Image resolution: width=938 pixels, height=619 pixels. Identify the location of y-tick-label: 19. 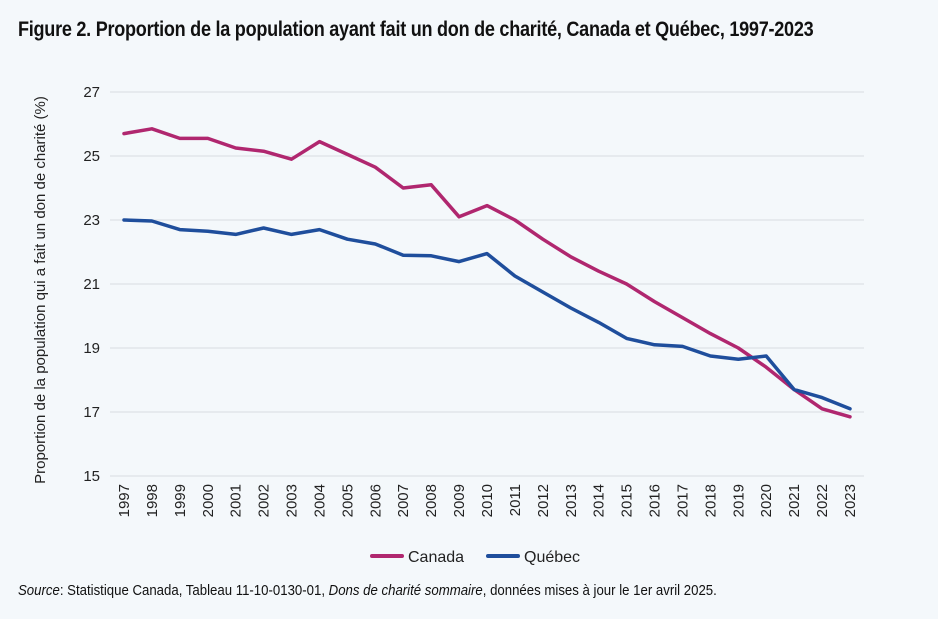
(91, 348).